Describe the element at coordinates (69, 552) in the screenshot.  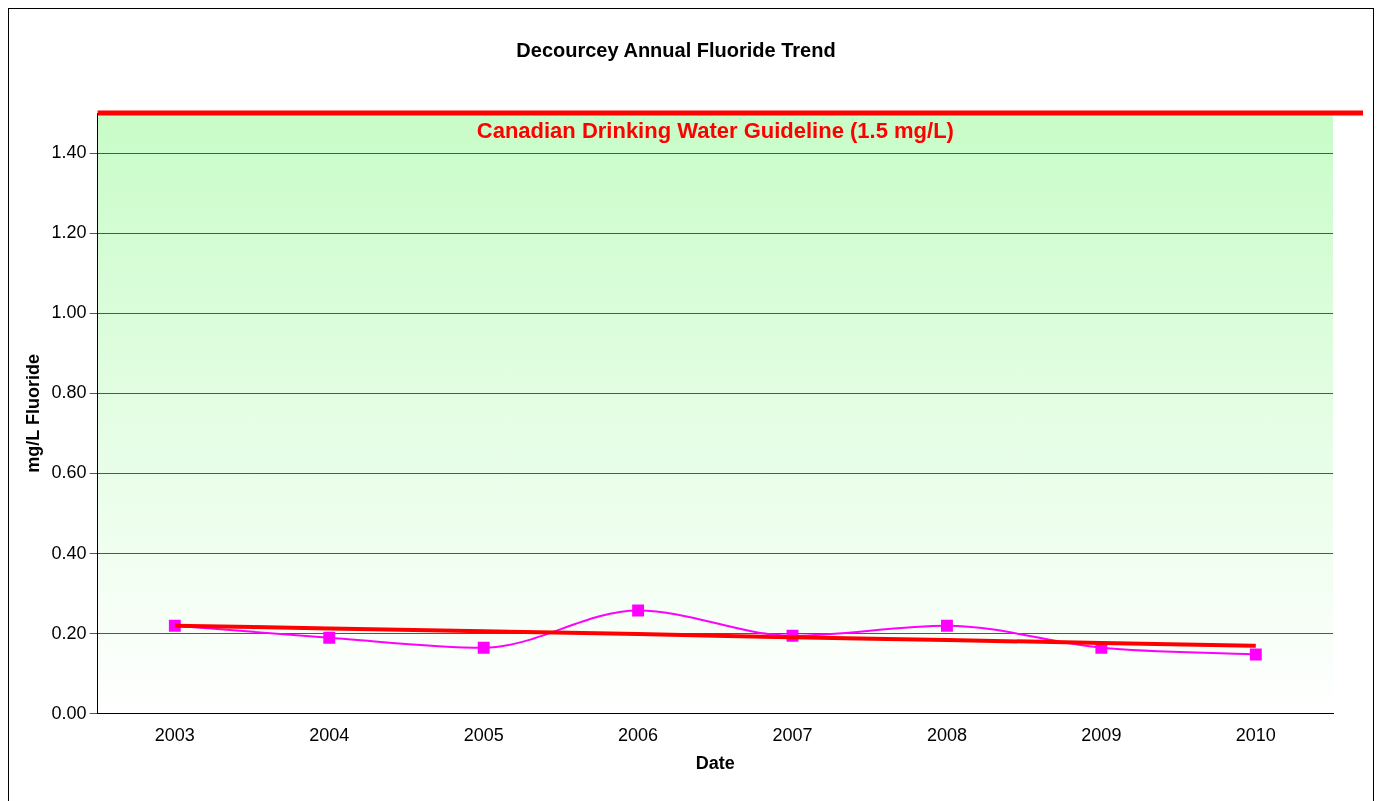
I see `y-tick-label: 0.40` at that location.